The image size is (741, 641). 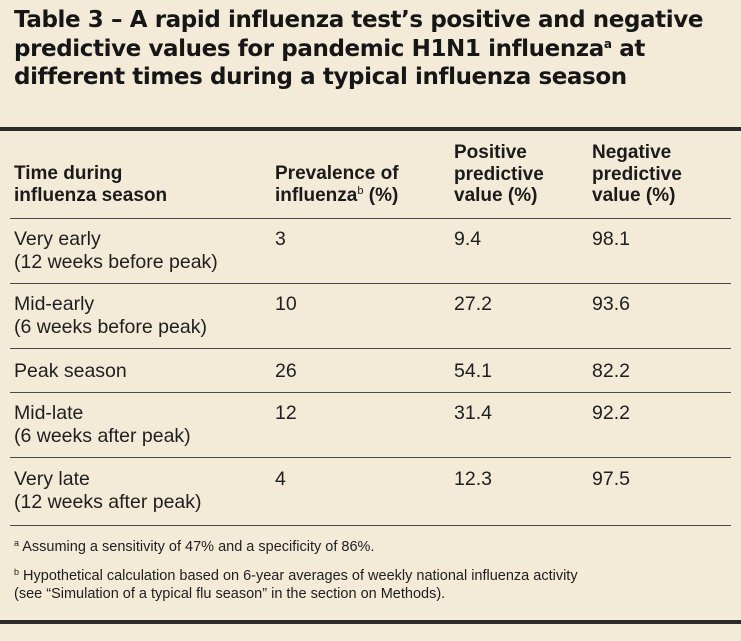 I want to click on header-ppv: Positive predictive value (%), so click(x=499, y=174).